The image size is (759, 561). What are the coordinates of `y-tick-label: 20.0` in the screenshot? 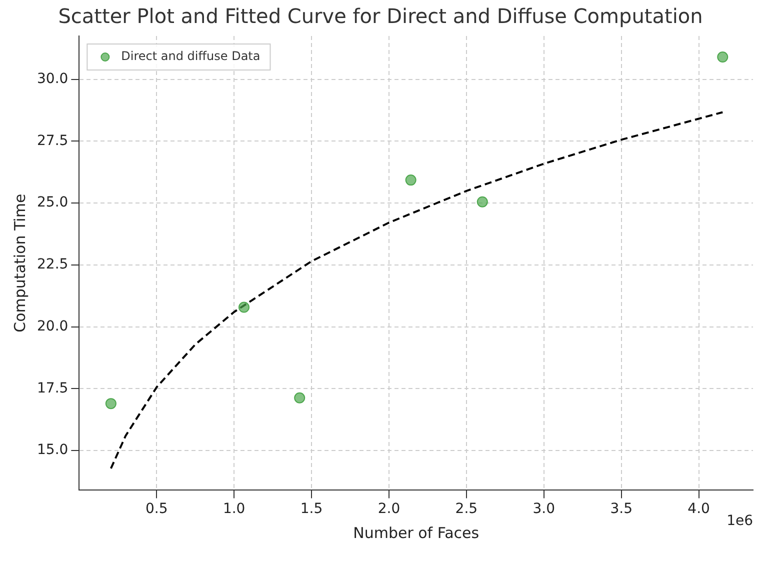 It's located at (52, 326).